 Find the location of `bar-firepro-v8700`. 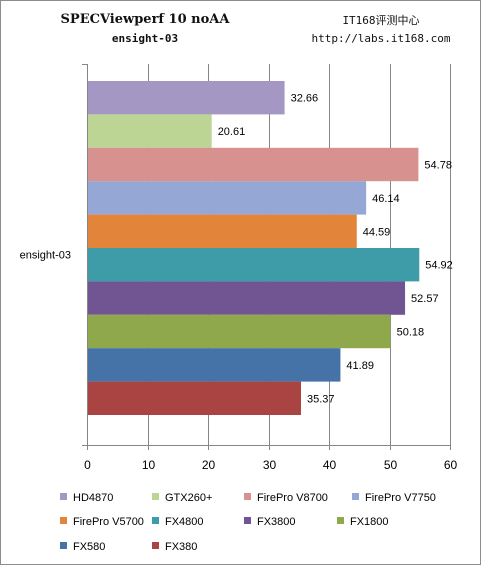

bar-firepro-v8700 is located at coordinates (253, 164).